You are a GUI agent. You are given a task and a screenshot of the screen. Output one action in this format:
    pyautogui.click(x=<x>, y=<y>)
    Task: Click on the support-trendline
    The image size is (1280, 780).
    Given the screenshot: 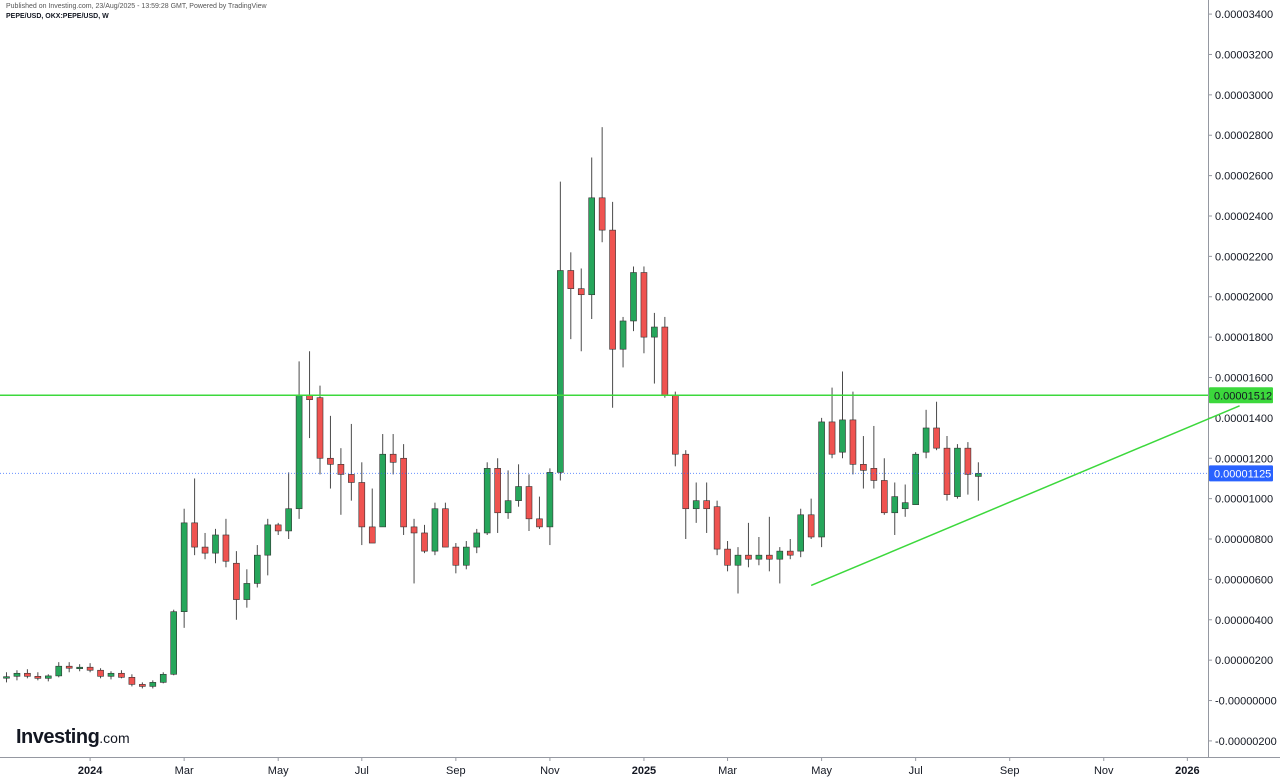 What is the action you would take?
    pyautogui.click(x=1025, y=496)
    